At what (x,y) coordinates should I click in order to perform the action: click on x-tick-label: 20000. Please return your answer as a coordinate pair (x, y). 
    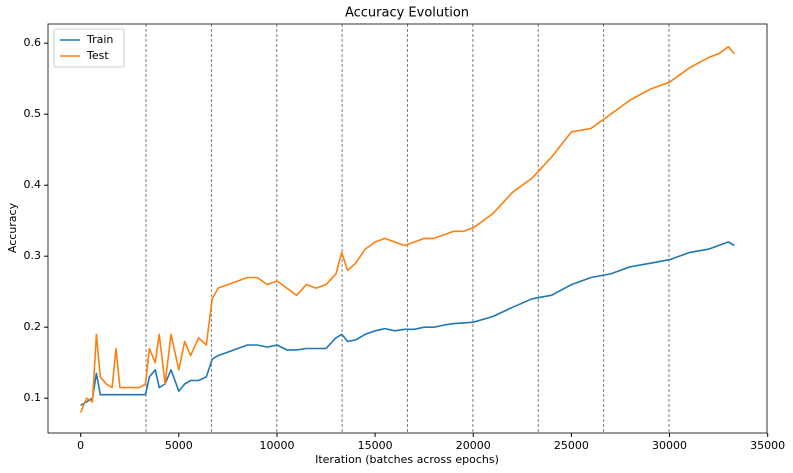
    Looking at the image, I should click on (473, 445).